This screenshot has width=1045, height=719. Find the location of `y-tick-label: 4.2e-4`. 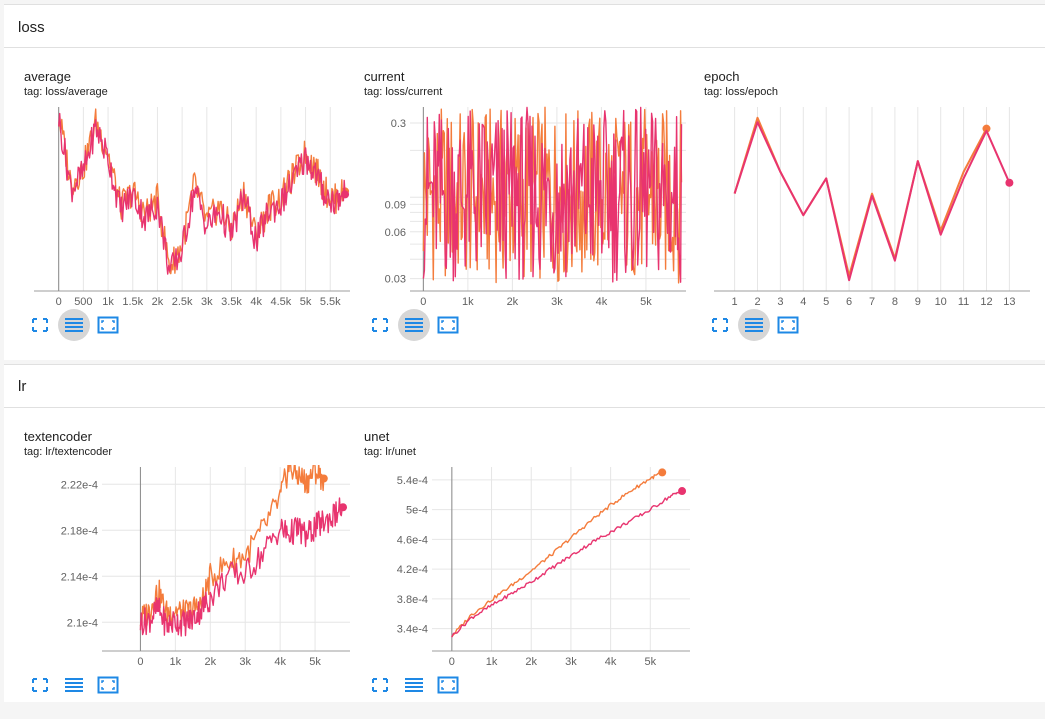

y-tick-label: 4.2e-4 is located at coordinates (412, 570).